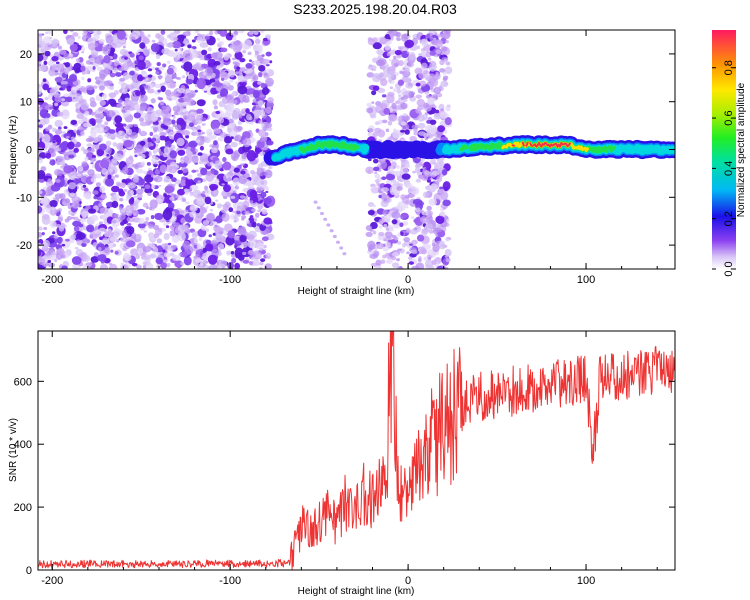 The width and height of the screenshot is (750, 600). Describe the element at coordinates (315, 202) in the screenshot. I see `streak-blob` at that location.